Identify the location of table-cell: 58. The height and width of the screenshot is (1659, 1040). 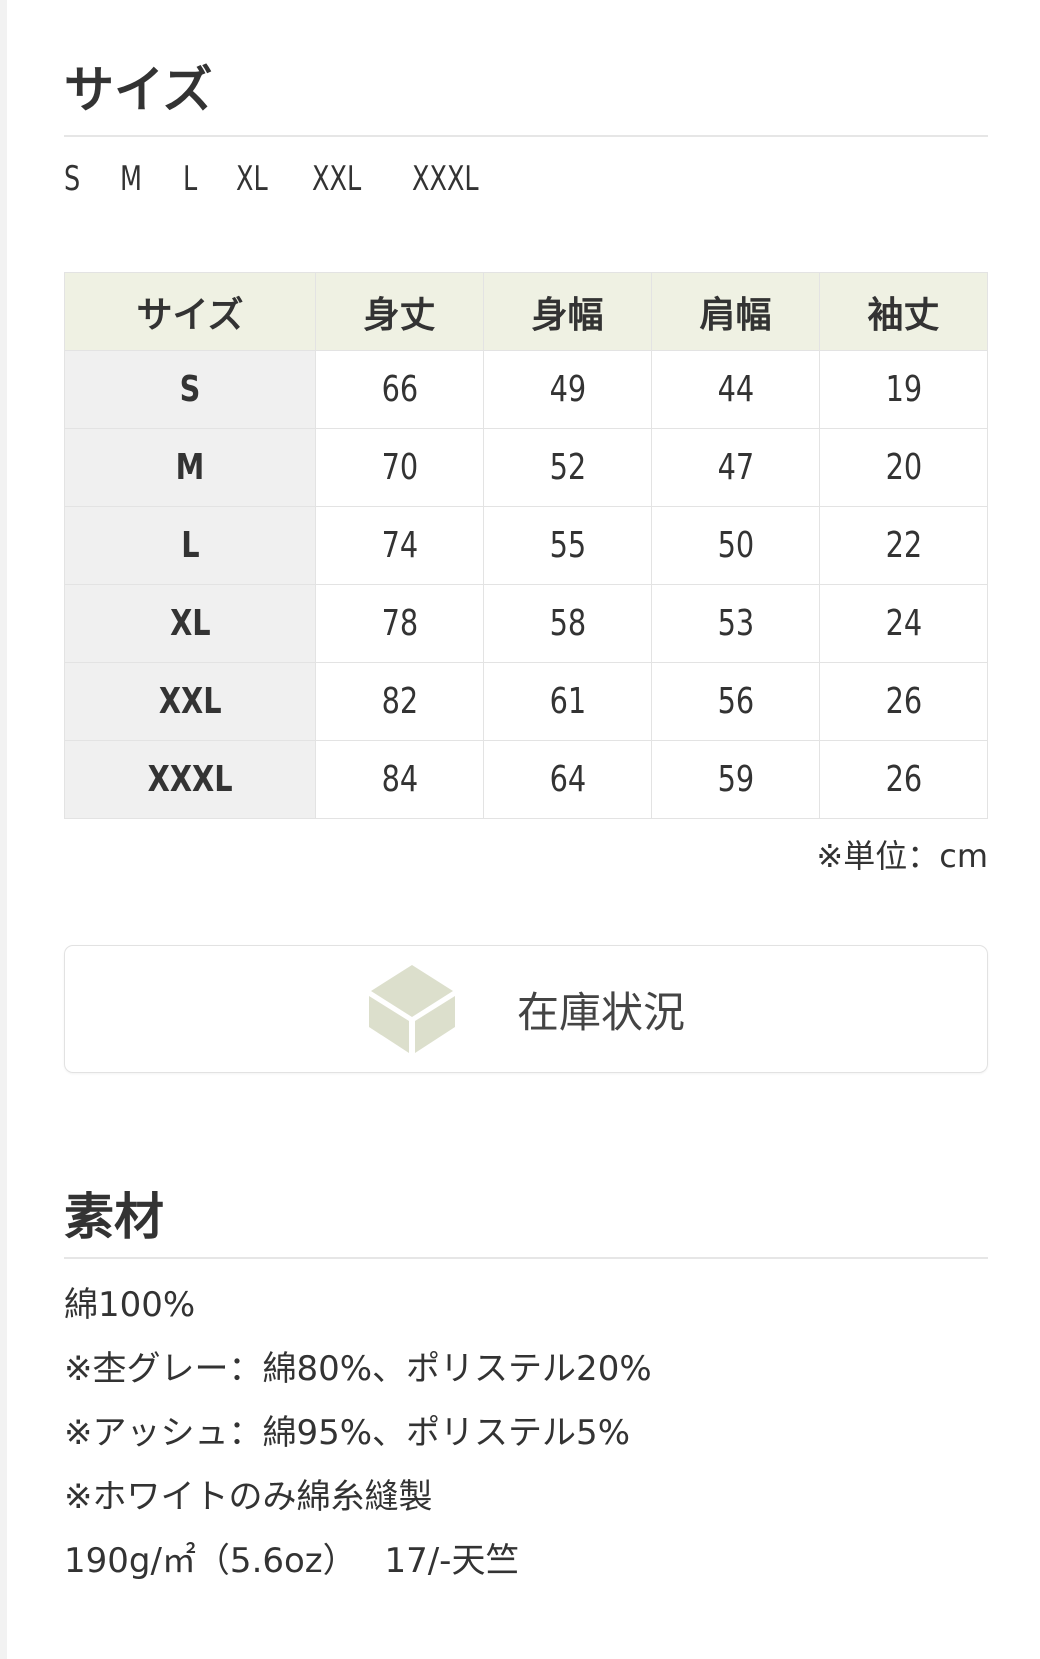
(567, 623).